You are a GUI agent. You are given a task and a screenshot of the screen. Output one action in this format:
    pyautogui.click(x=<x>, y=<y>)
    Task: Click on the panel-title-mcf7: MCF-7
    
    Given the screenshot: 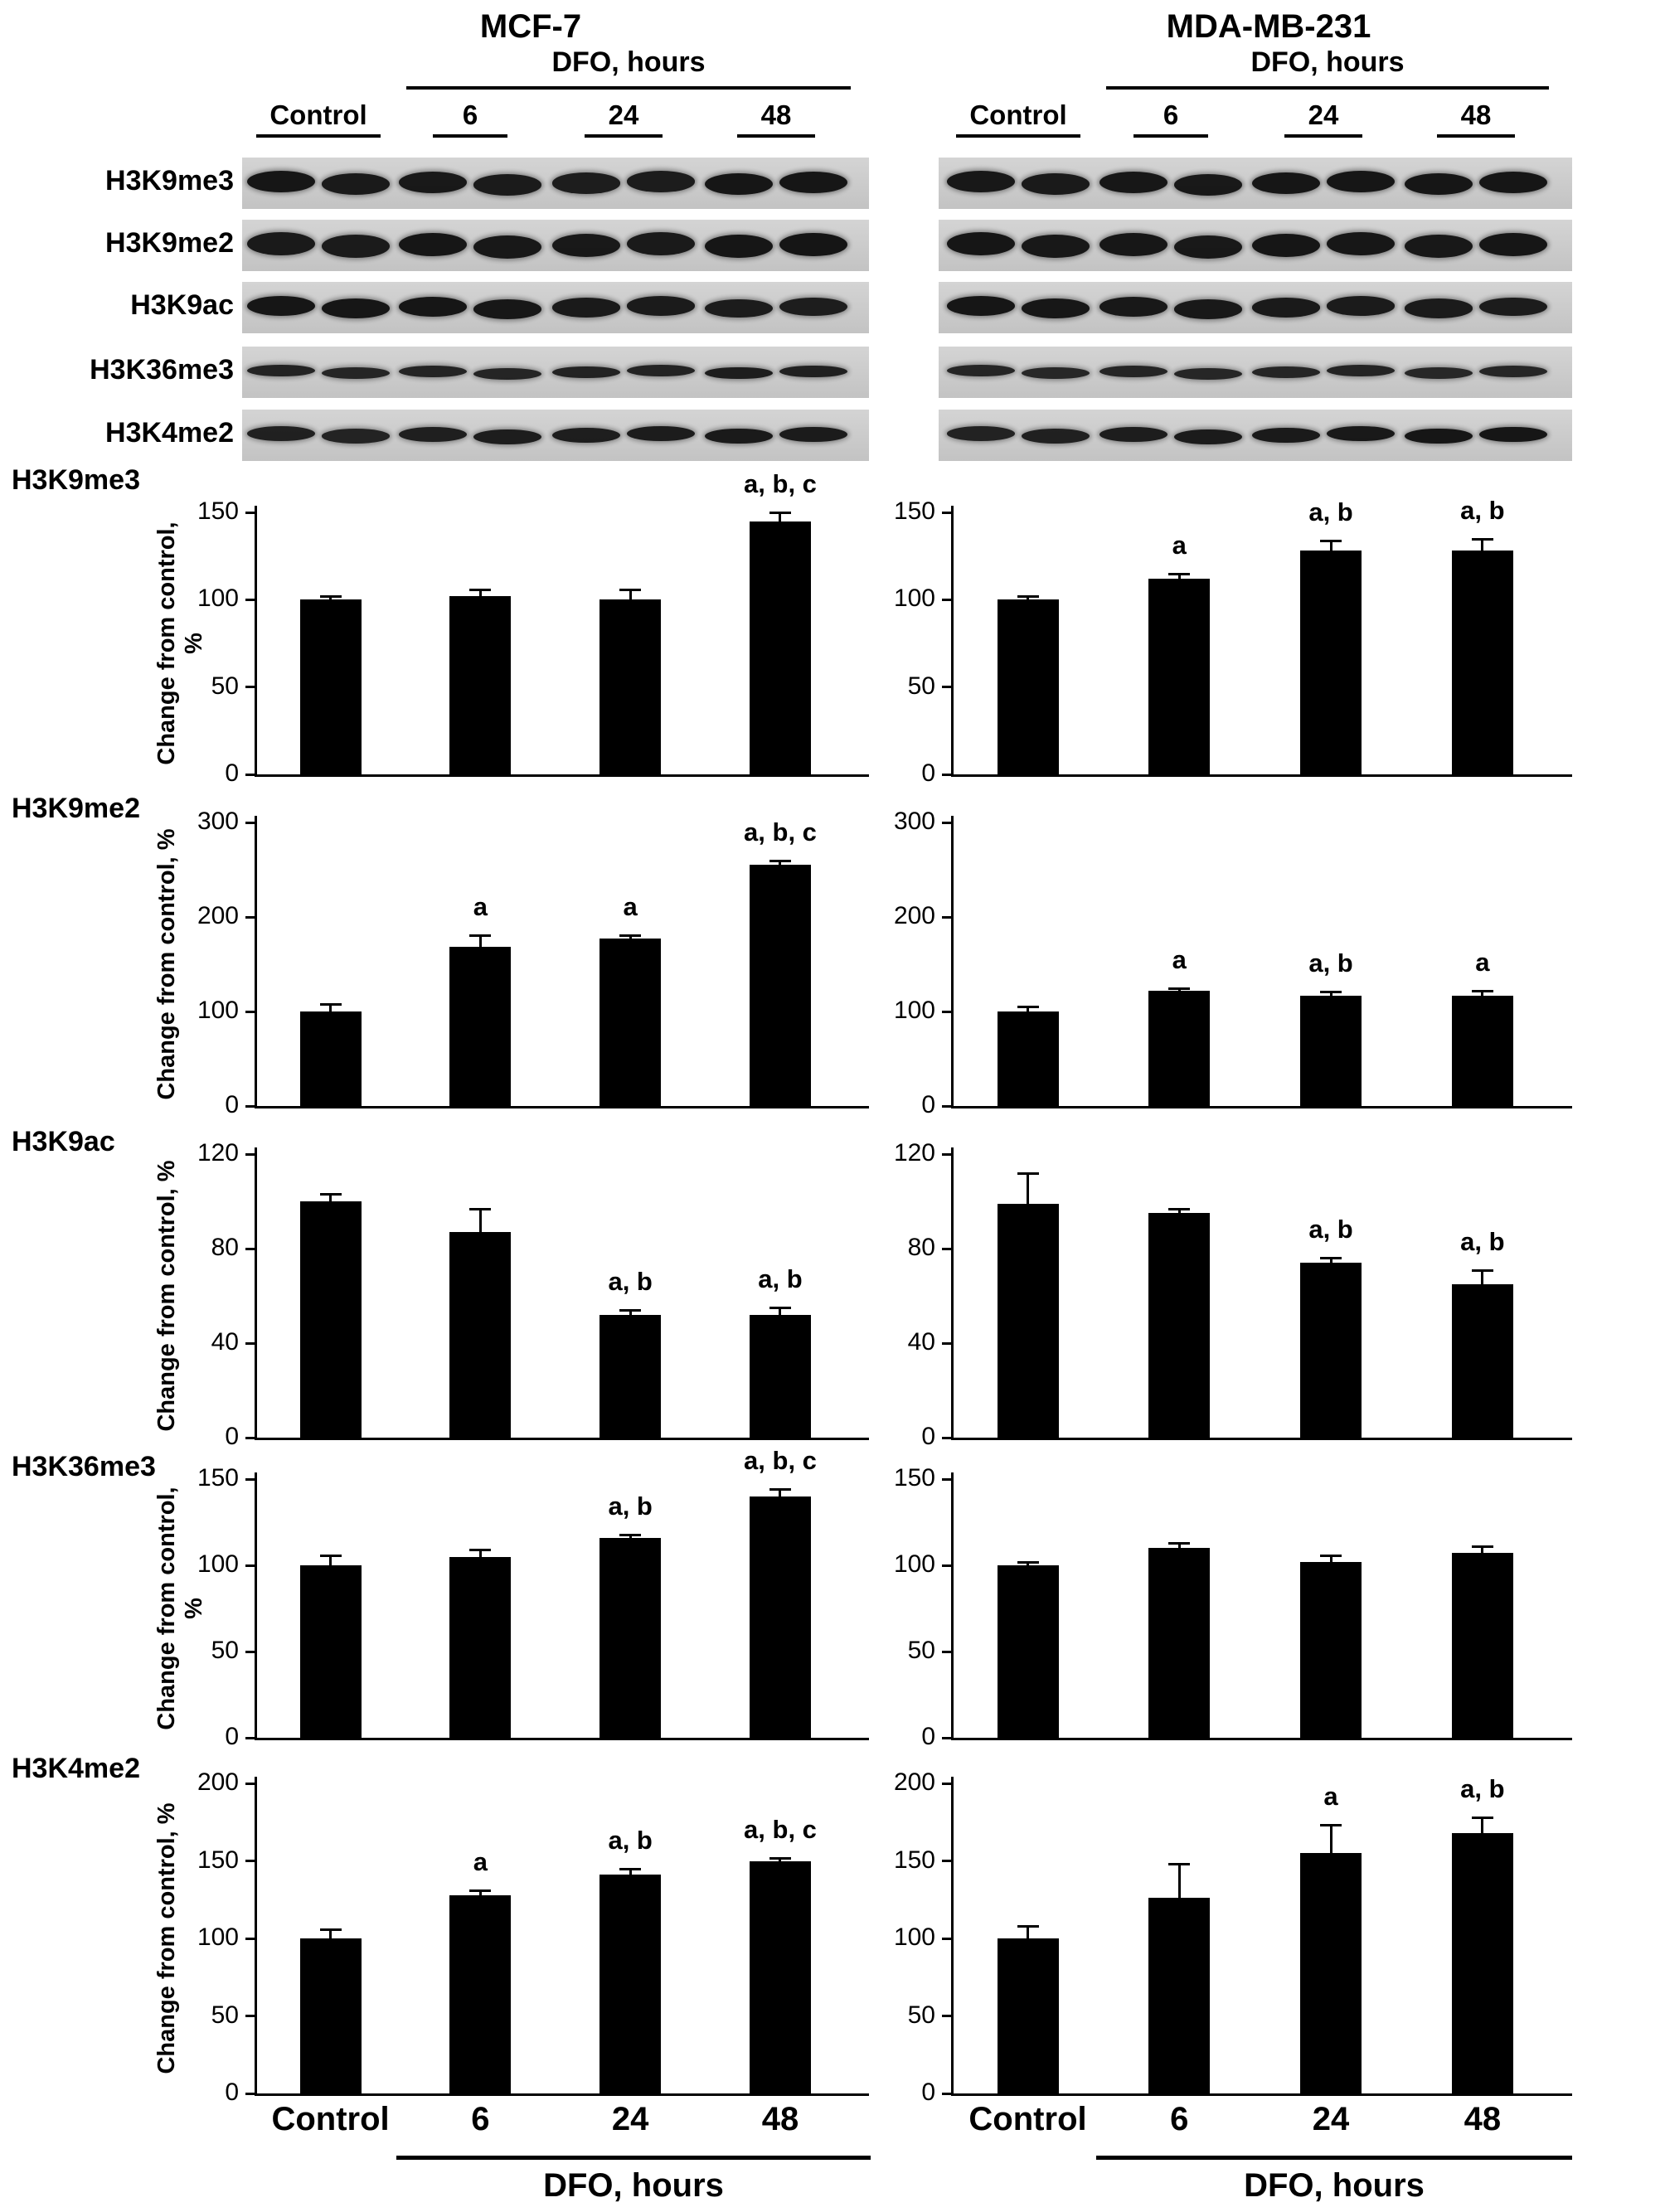 What is the action you would take?
    pyautogui.click(x=531, y=26)
    